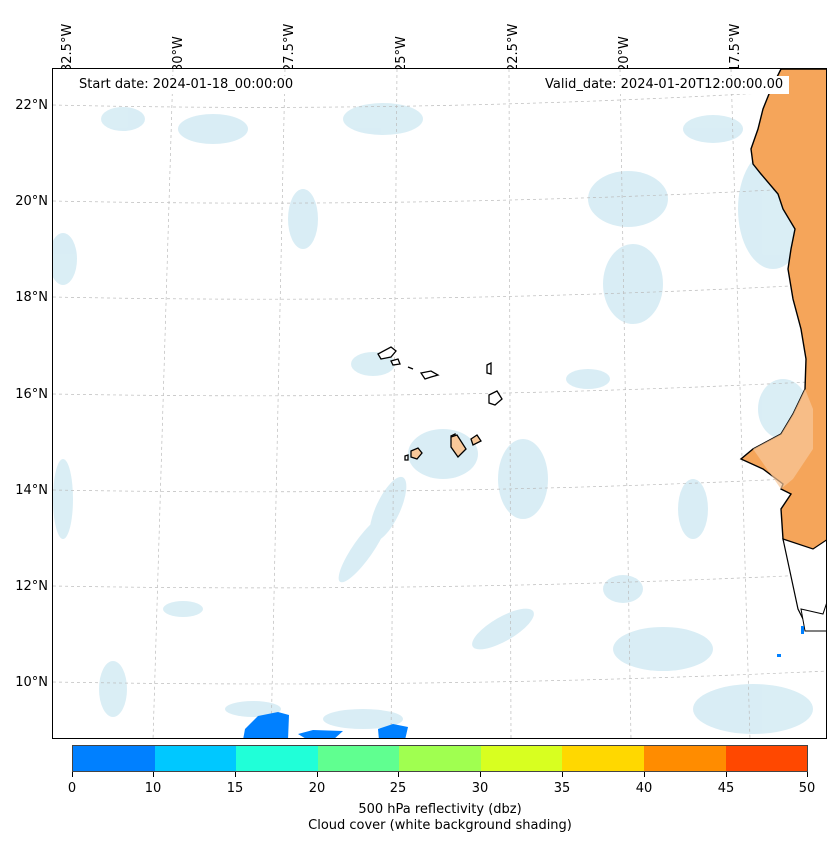 The height and width of the screenshot is (843, 837). What do you see at coordinates (31, 297) in the screenshot?
I see `lat-label-18n: 18°N` at bounding box center [31, 297].